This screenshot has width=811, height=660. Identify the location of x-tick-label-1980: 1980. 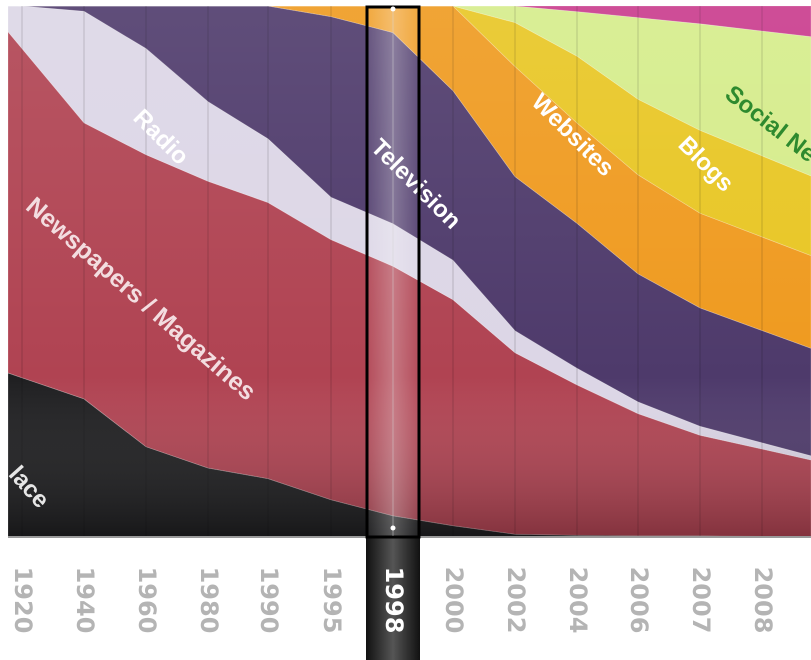
(209, 600).